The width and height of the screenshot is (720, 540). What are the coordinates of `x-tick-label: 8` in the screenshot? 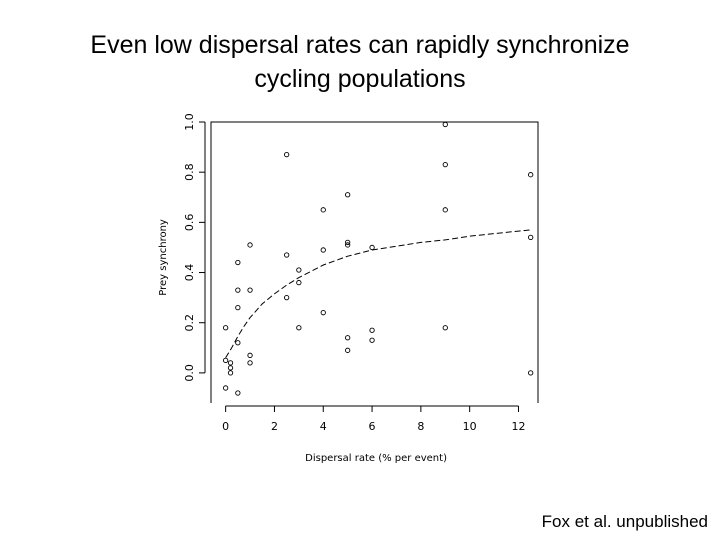 It's located at (420, 426).